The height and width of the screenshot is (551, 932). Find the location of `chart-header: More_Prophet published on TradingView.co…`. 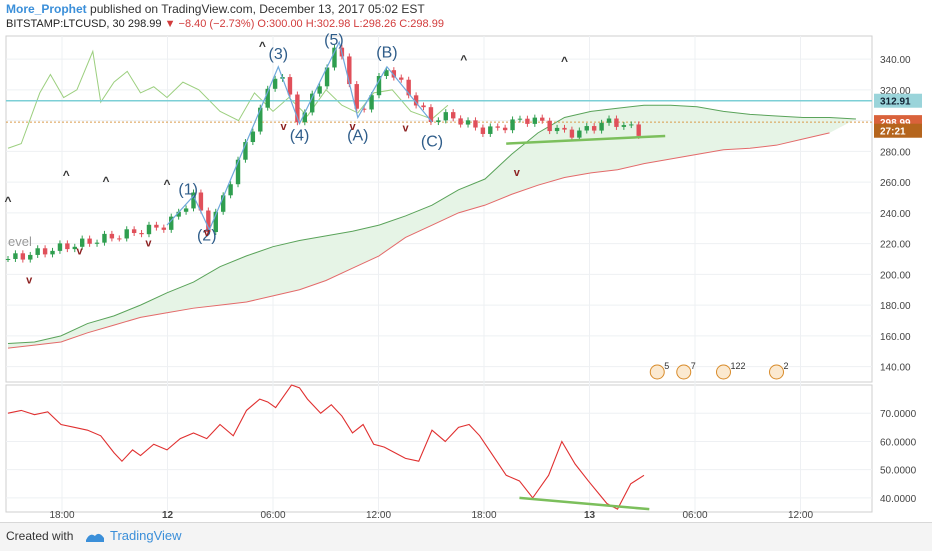

chart-header: More_Prophet published on TradingView.co… is located at coordinates (225, 18).